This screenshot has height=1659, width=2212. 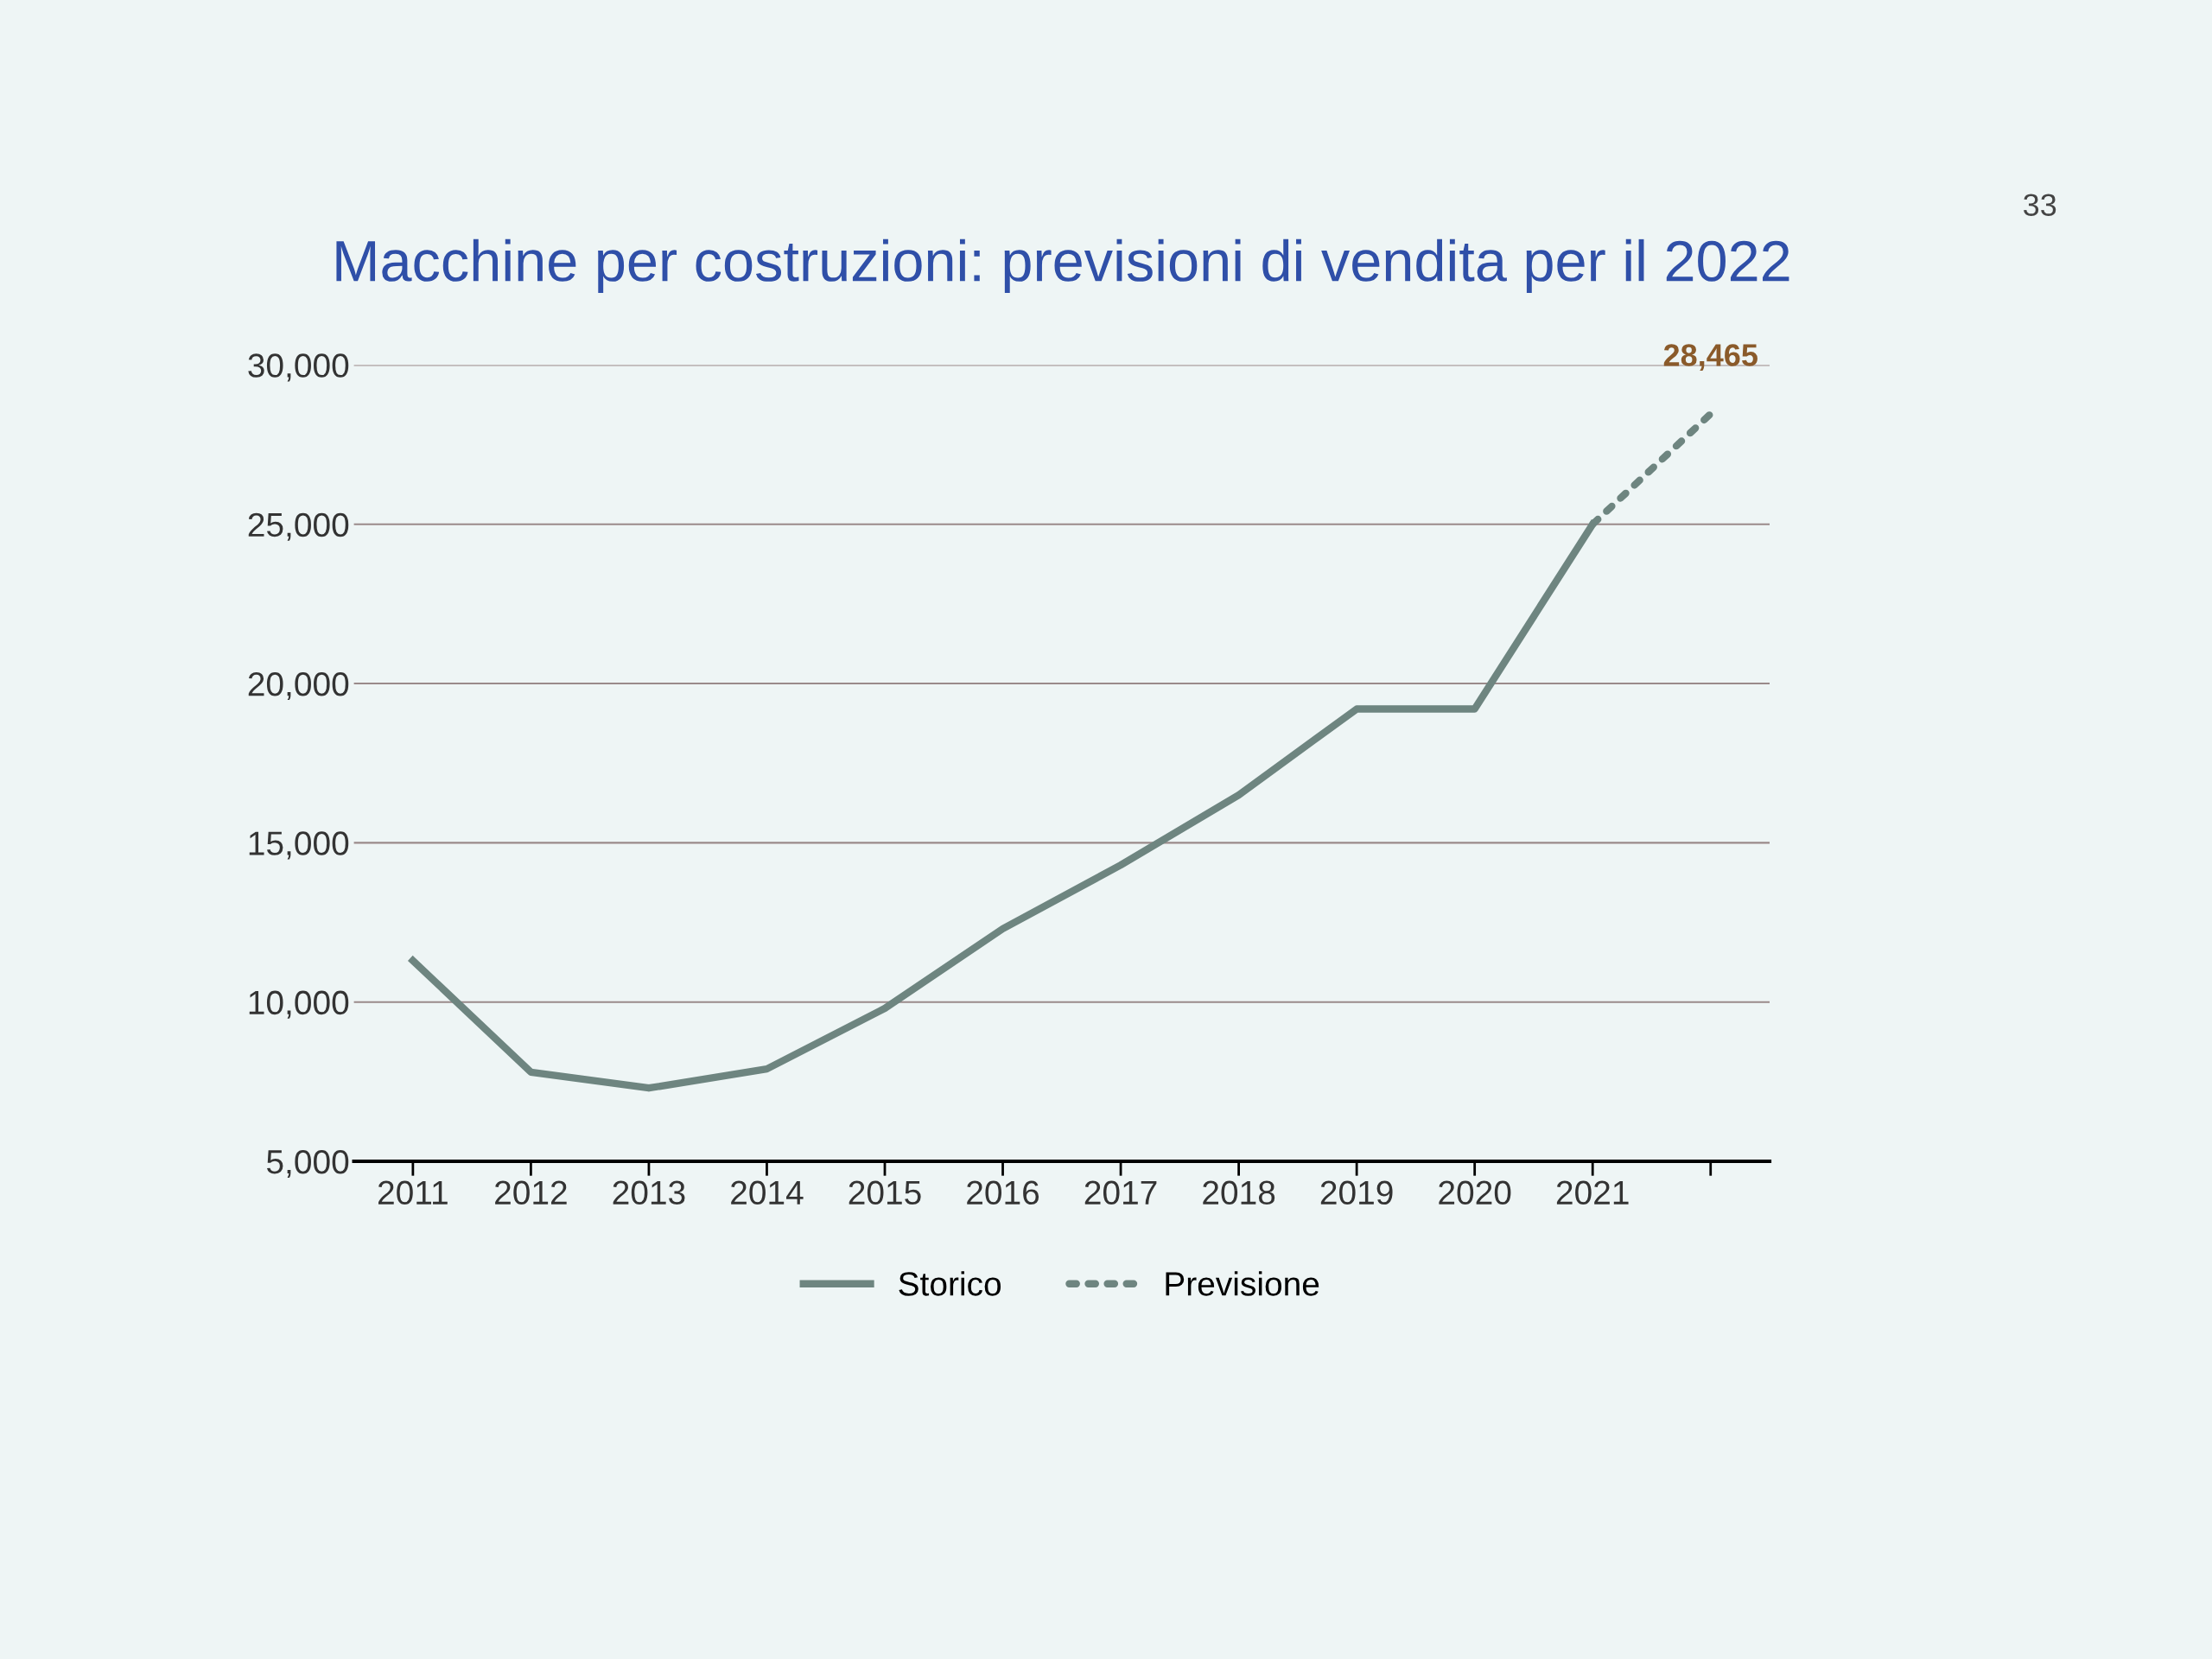 I want to click on x-tick-label: 2017, so click(x=1120, y=1192).